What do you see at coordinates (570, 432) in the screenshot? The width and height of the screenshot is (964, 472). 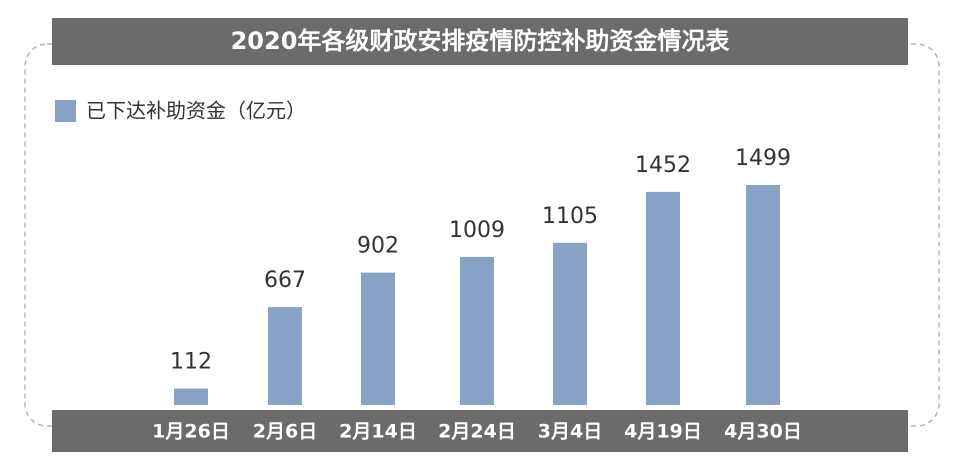 I see `x-tick-label: 3月4日` at bounding box center [570, 432].